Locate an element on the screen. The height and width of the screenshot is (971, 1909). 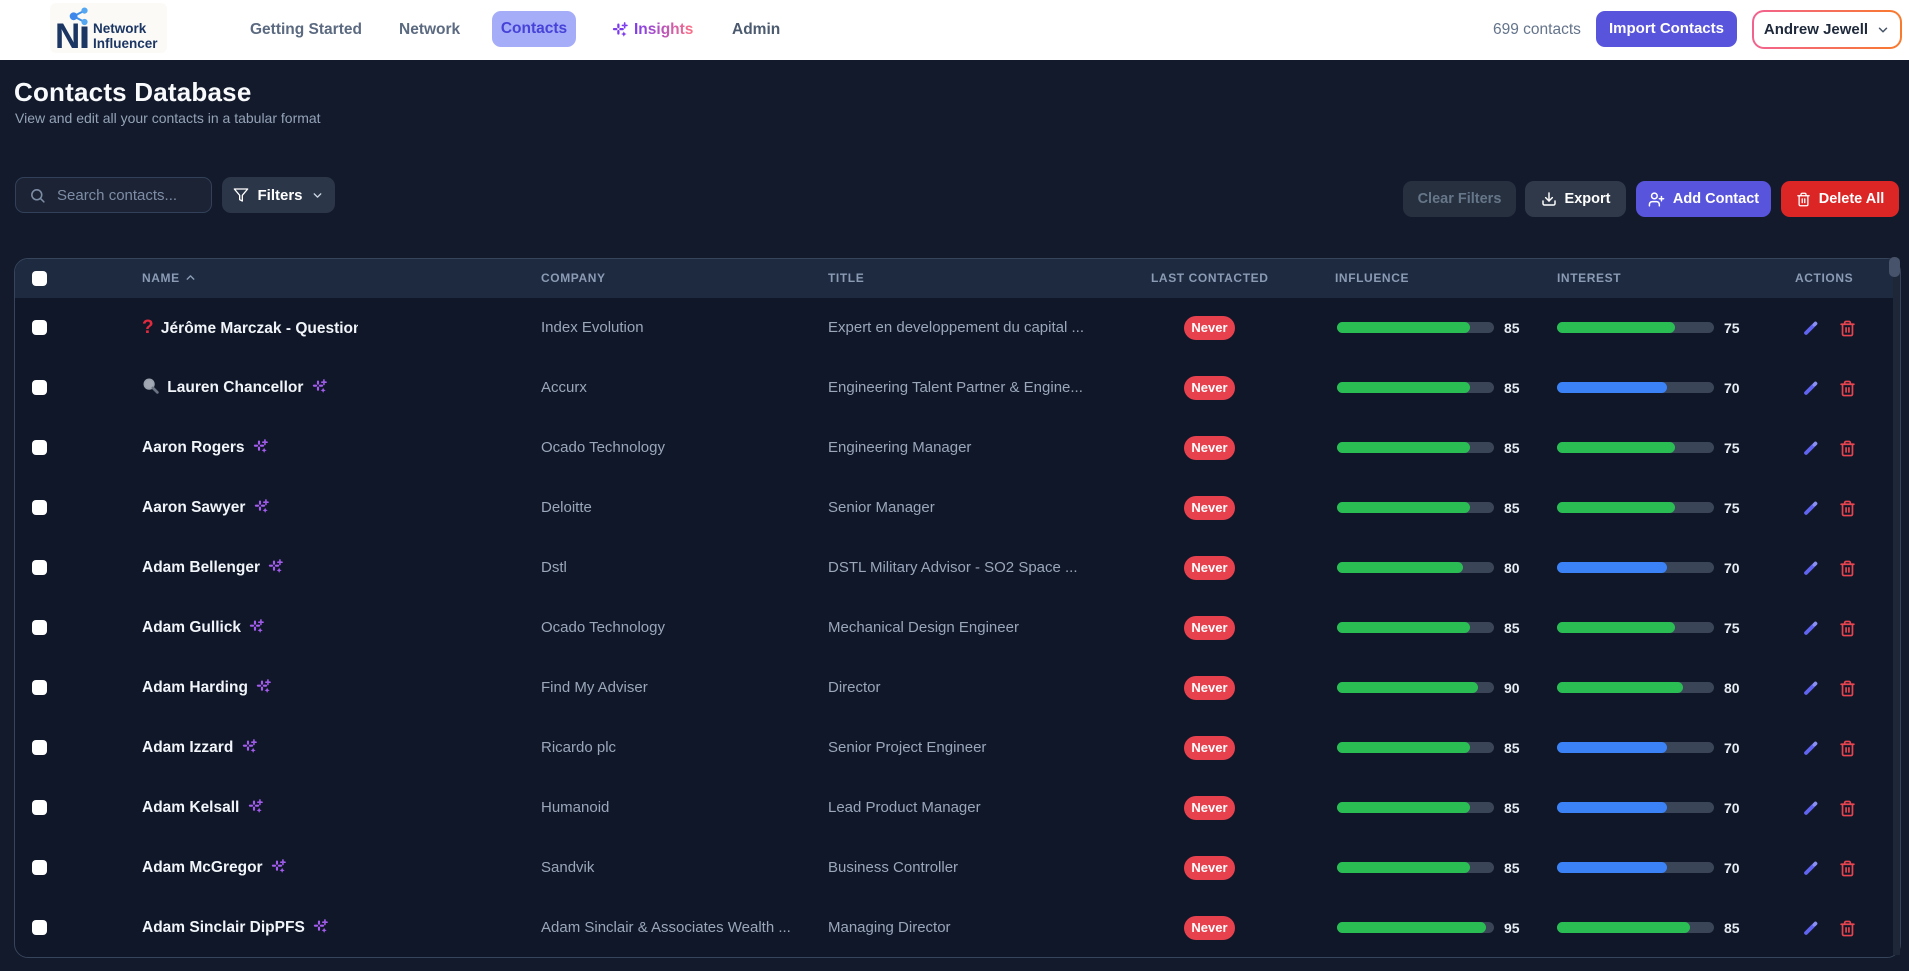
svg-text: Influencer is located at coordinates (125, 43).